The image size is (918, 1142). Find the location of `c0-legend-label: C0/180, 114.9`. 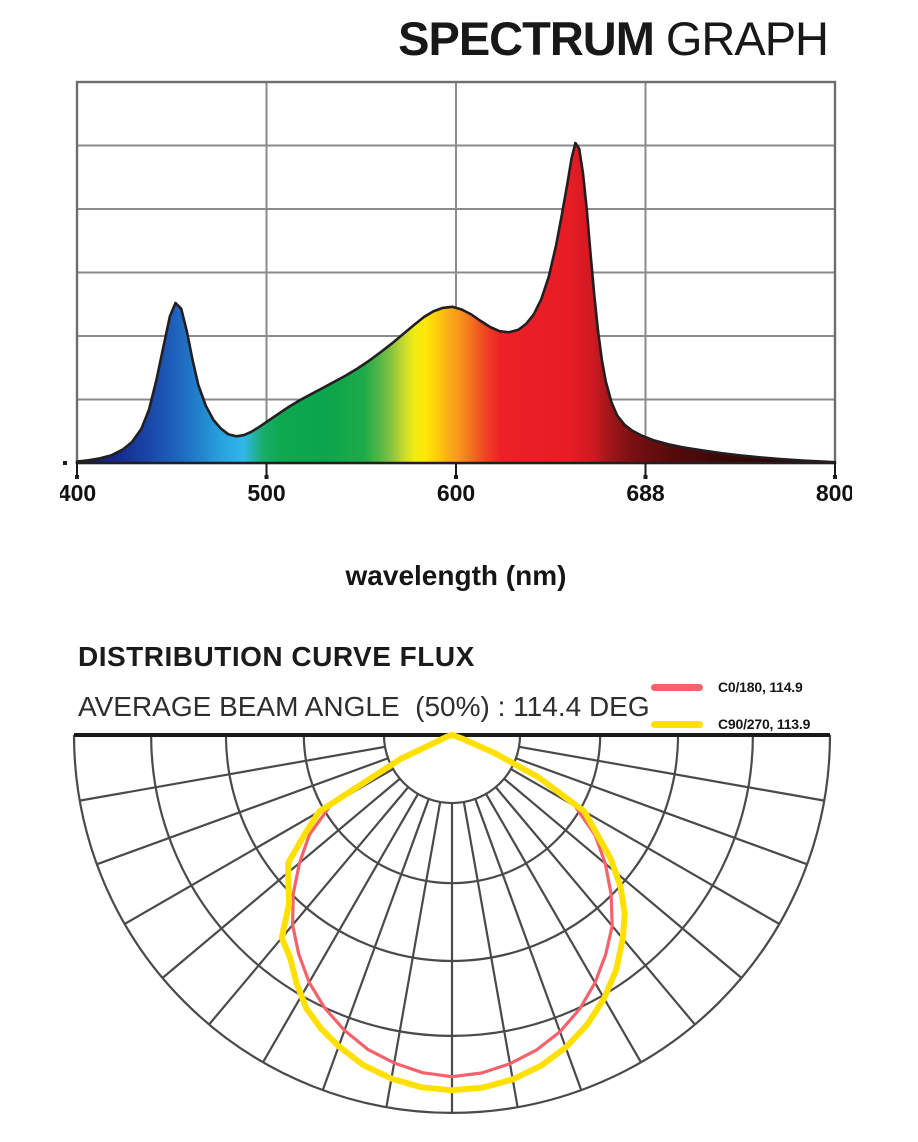

c0-legend-label: C0/180, 114.9 is located at coordinates (760, 687).